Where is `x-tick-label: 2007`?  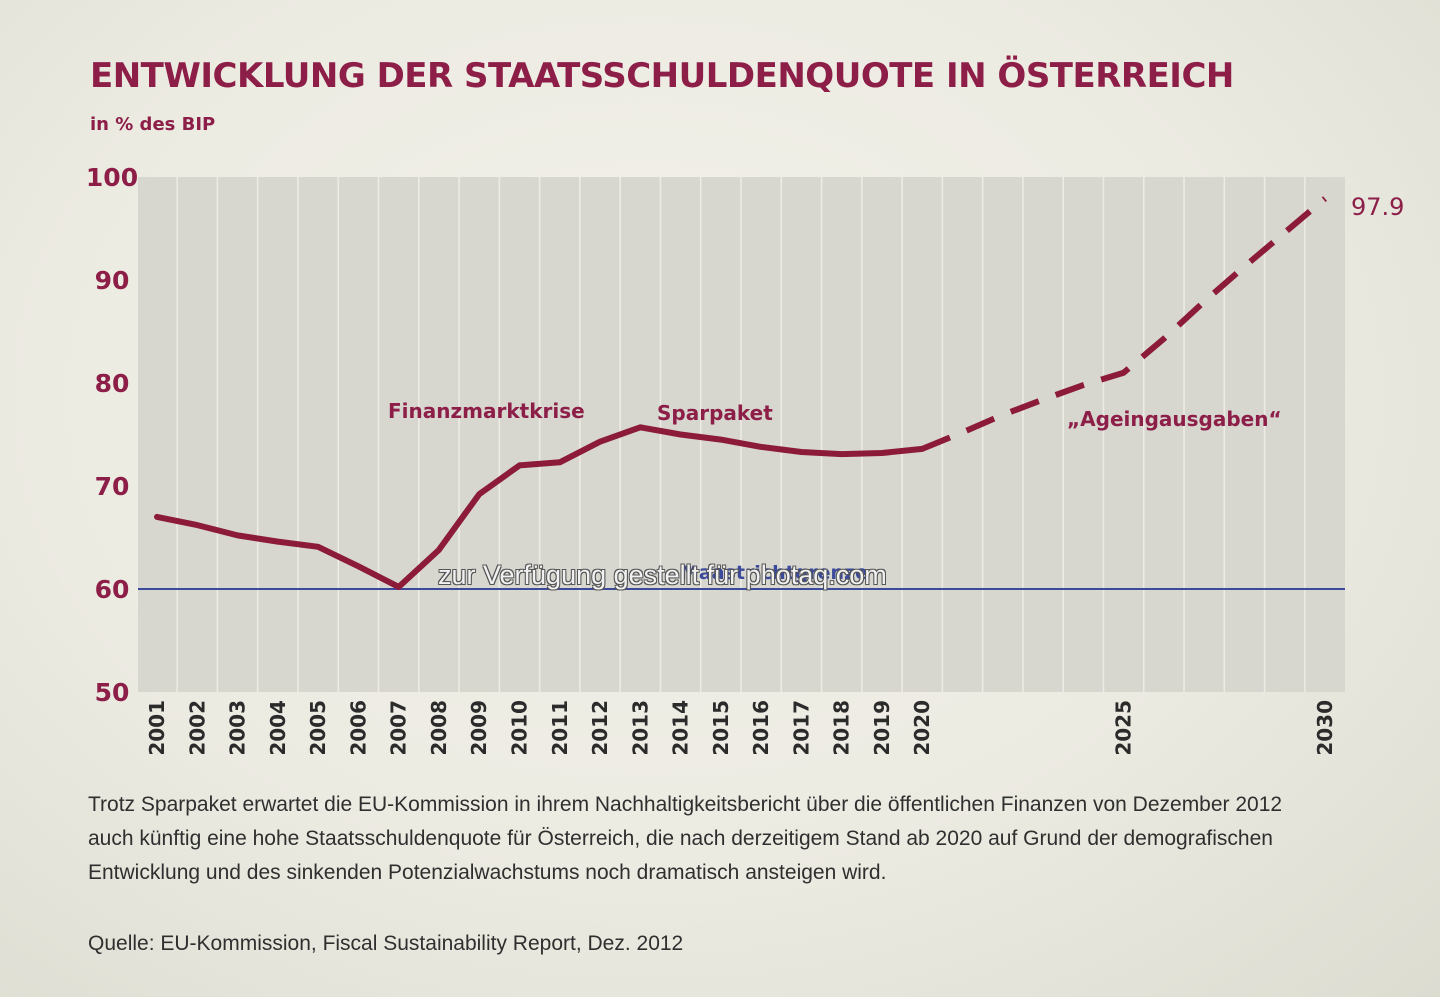 x-tick-label: 2007 is located at coordinates (399, 728).